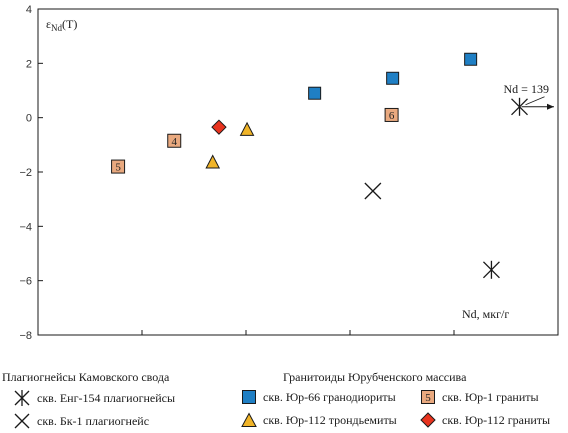 Image resolution: width=568 pixels, height=433 pixels. I want to click on y-tick-label: −4, so click(25, 227).